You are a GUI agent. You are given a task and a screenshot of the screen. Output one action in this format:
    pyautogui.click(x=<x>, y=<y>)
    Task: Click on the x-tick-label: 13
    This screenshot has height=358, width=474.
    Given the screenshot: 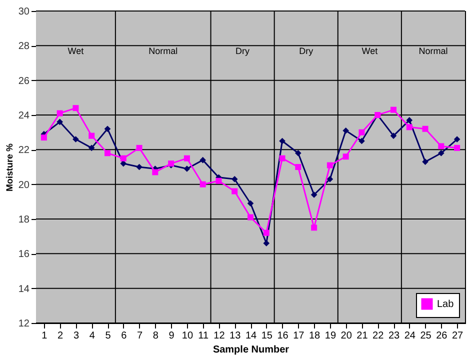 What is the action you would take?
    pyautogui.click(x=236, y=336)
    